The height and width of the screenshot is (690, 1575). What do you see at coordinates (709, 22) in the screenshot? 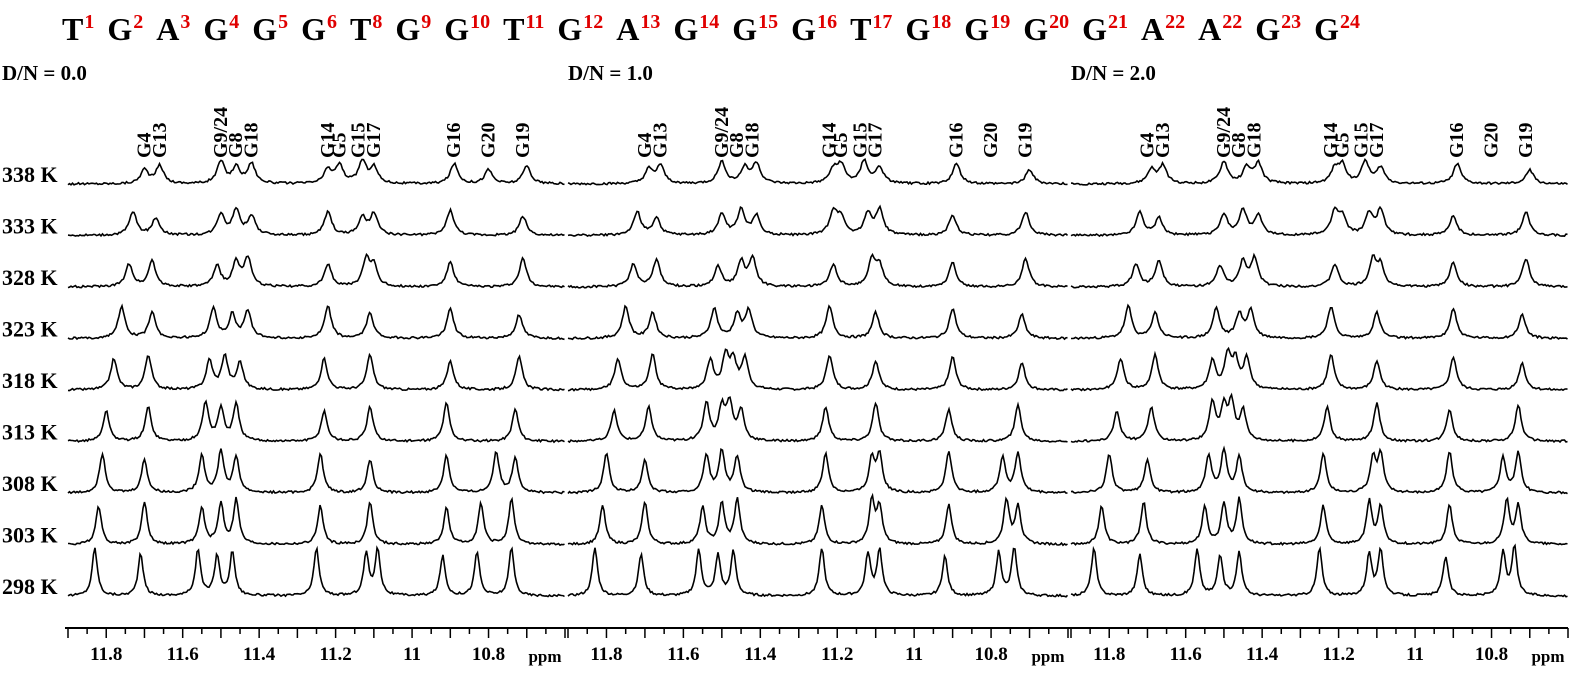
I see `residue-number: 14` at bounding box center [709, 22].